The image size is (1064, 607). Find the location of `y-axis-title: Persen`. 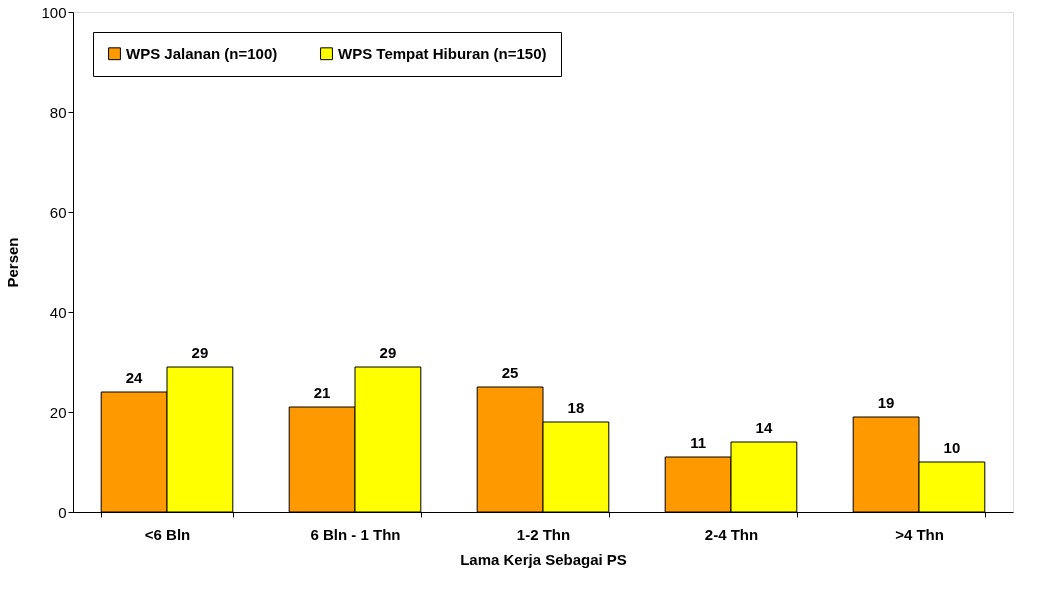

y-axis-title: Persen is located at coordinates (13, 262).